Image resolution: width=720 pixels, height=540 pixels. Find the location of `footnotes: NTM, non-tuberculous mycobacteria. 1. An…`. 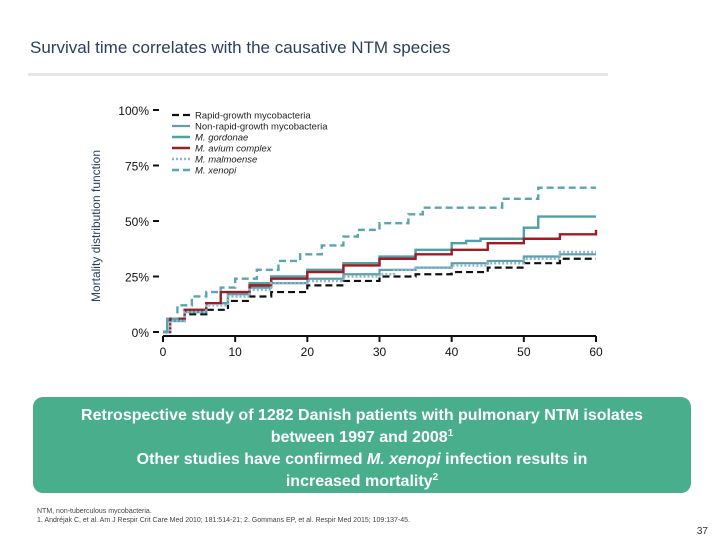

footnotes: NTM, non-tuberculous mycobacteria. 1. An… is located at coordinates (223, 516).